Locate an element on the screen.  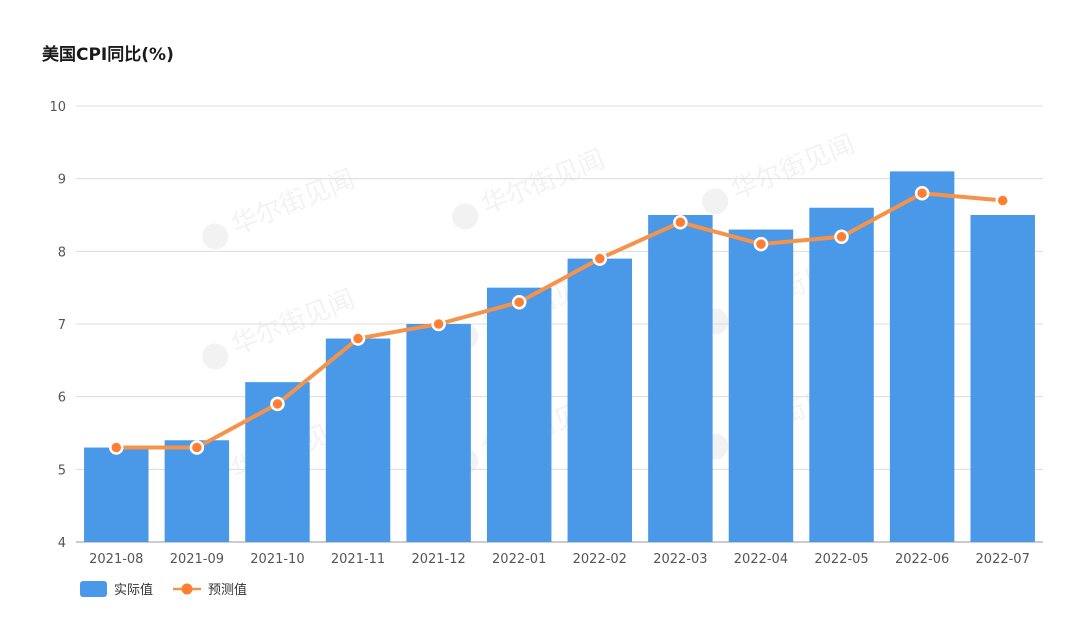
legend: 实际值 预测值 is located at coordinates (163, 589).